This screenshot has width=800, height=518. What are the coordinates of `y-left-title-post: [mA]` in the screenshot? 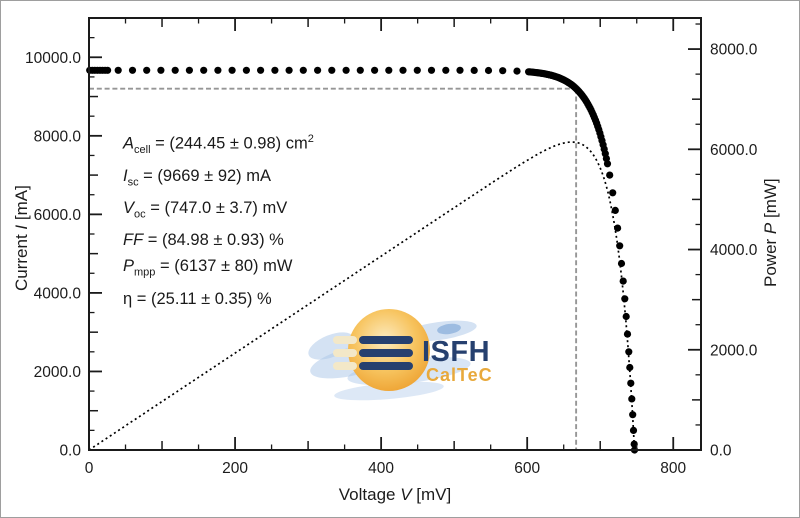 It's located at (21, 205).